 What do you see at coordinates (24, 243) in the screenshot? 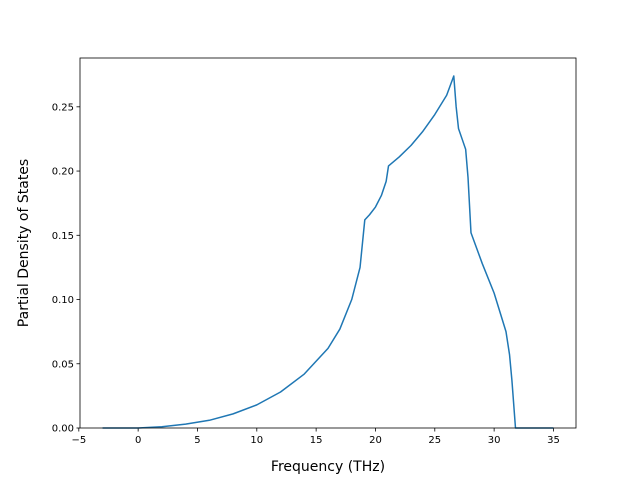
I see `y-axis-label: Partial Density of States` at bounding box center [24, 243].